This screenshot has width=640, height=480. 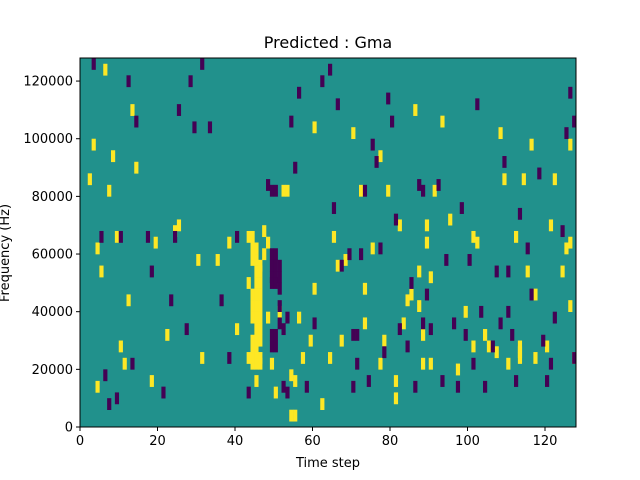 I want to click on y-tick-label: 80000, so click(x=52, y=197).